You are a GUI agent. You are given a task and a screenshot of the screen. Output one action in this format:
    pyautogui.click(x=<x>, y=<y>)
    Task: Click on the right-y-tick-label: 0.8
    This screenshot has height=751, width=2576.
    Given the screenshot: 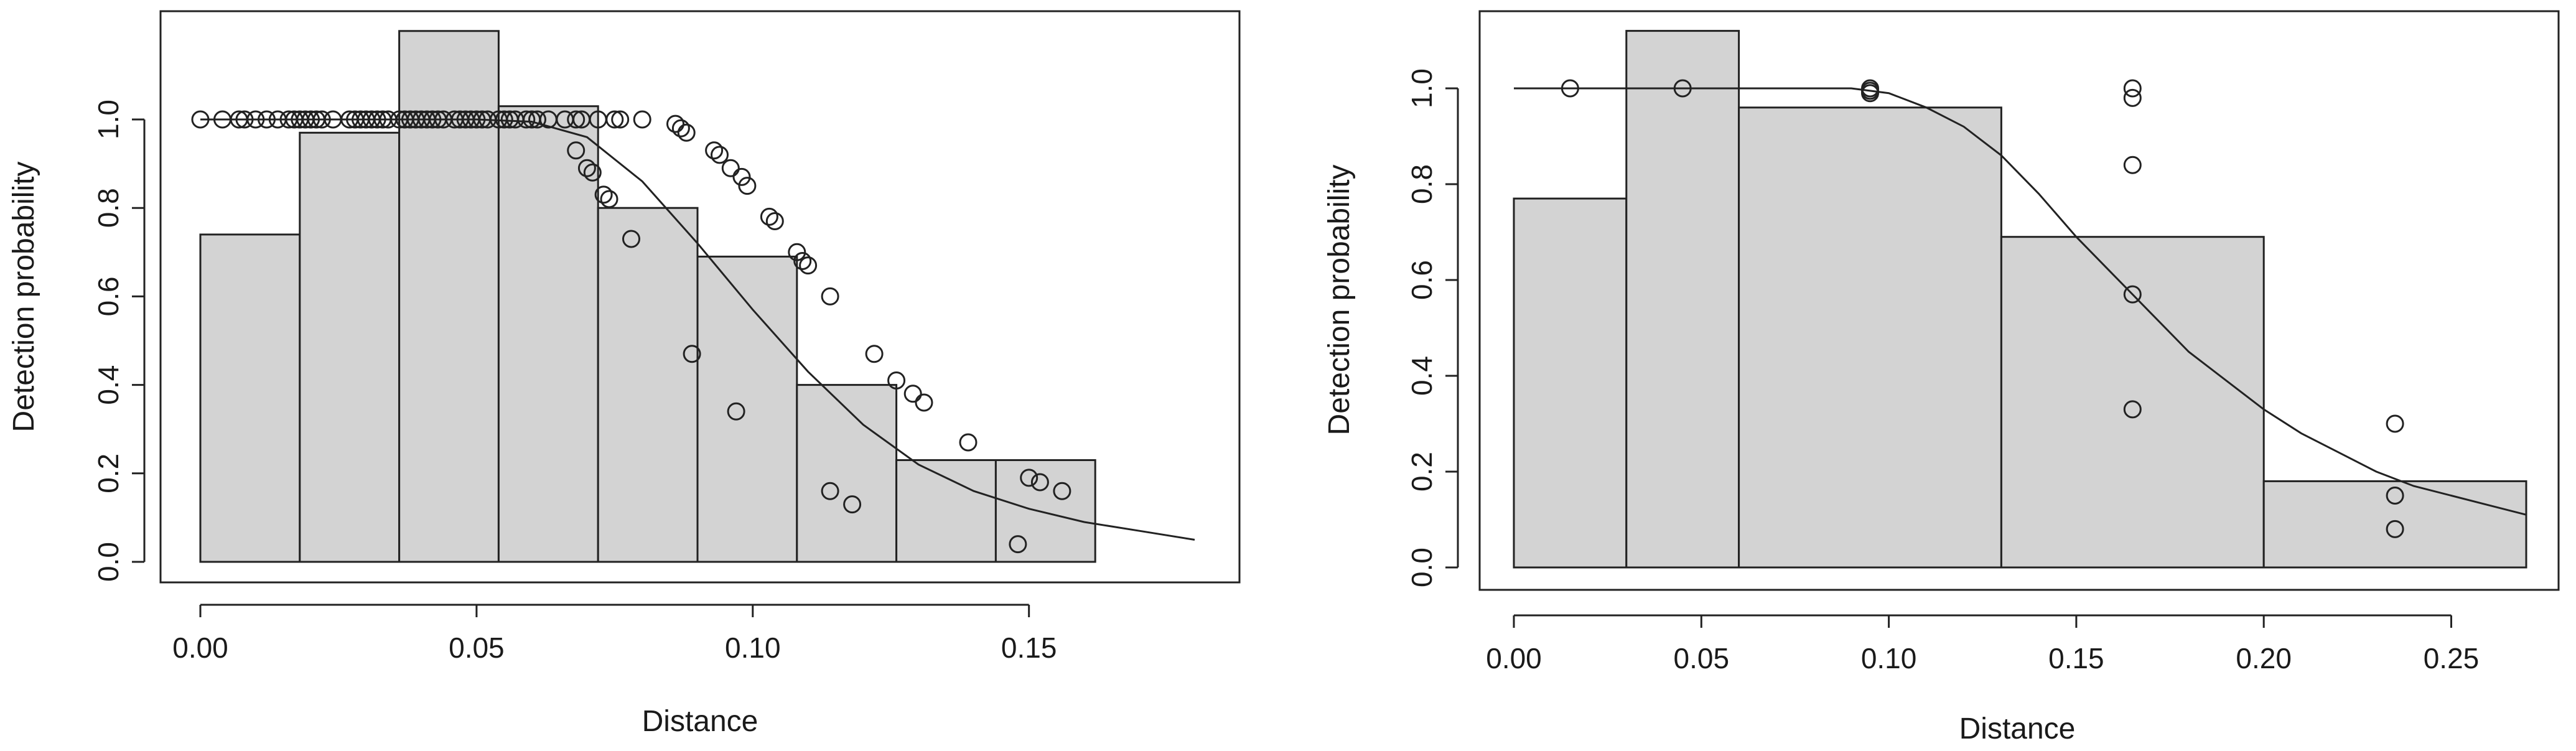 What is the action you would take?
    pyautogui.click(x=1422, y=184)
    